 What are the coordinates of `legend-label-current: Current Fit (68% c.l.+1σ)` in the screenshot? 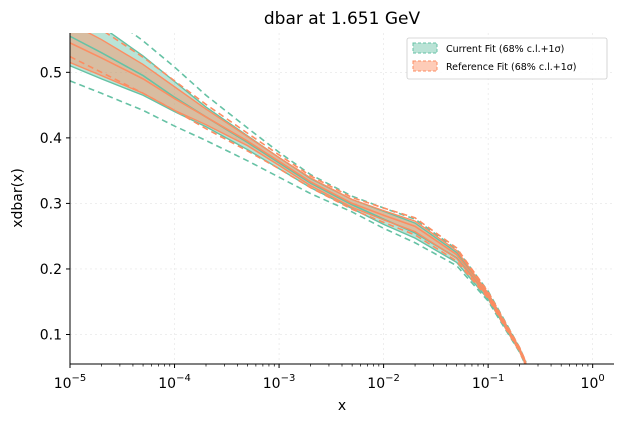 It's located at (505, 49).